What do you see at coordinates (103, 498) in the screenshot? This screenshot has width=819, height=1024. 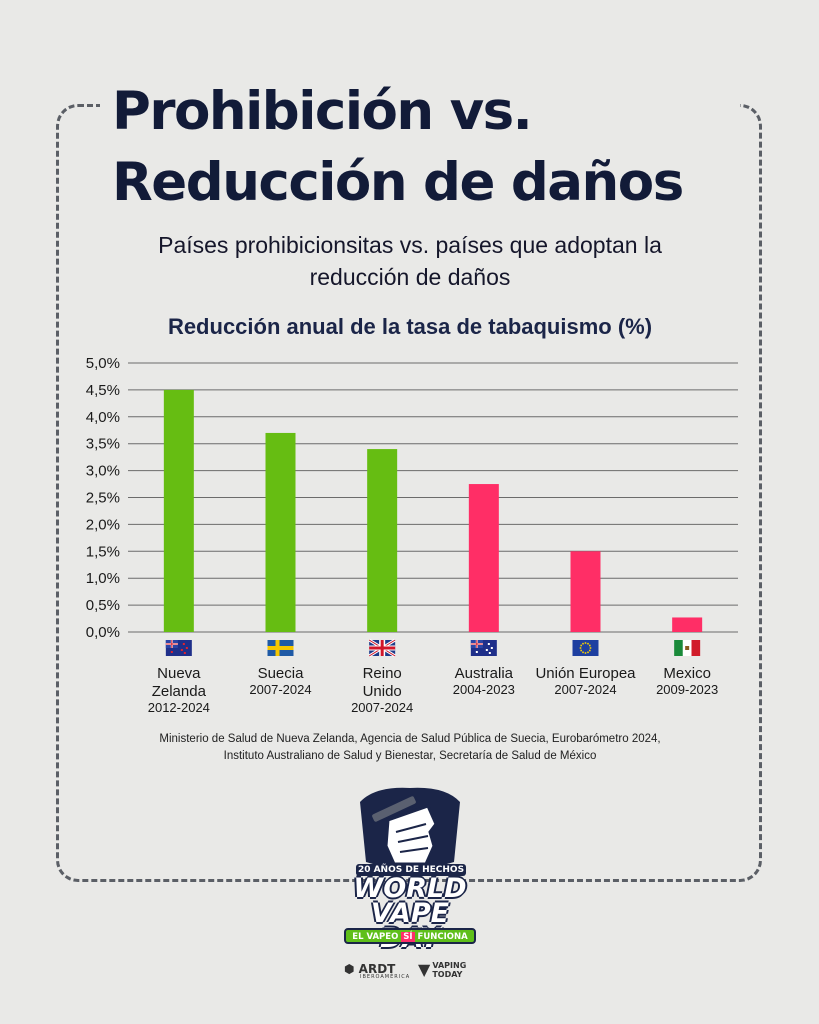 I see `y-tick-label: 2,5%` at bounding box center [103, 498].